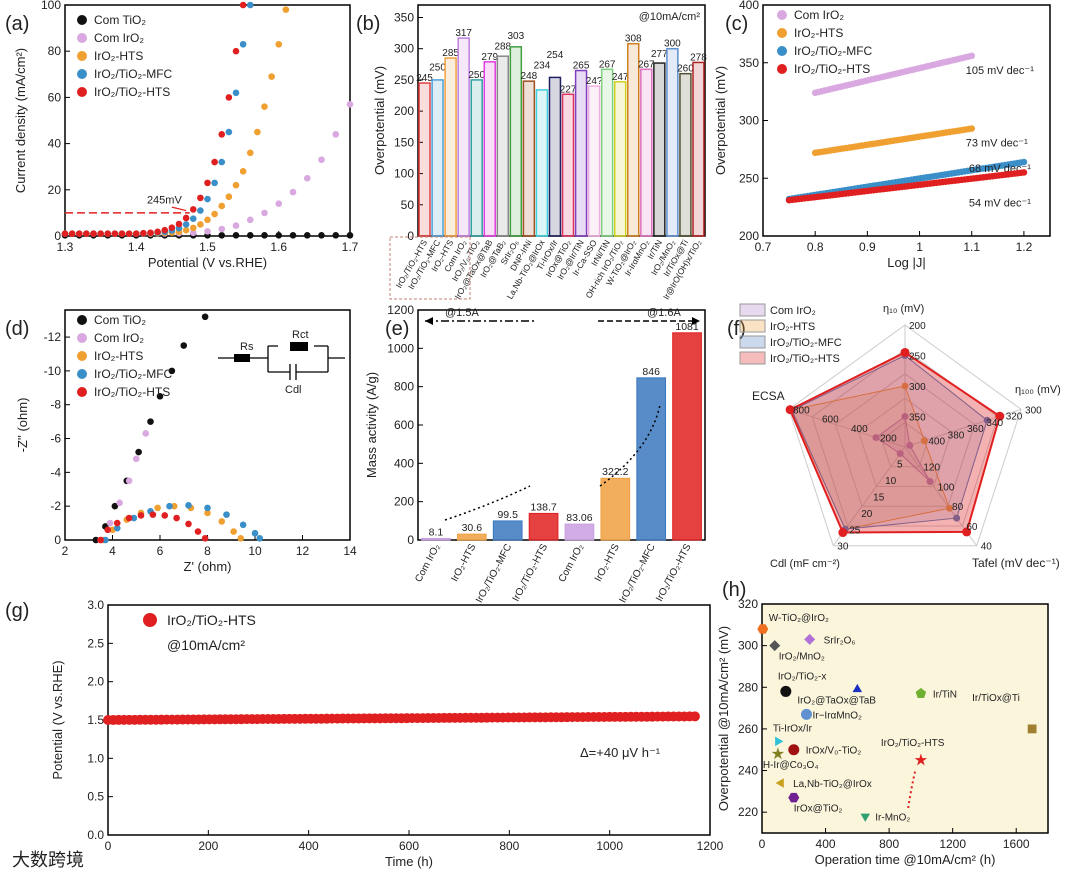  I want to click on radar-tick-label: 30, so click(843, 547).